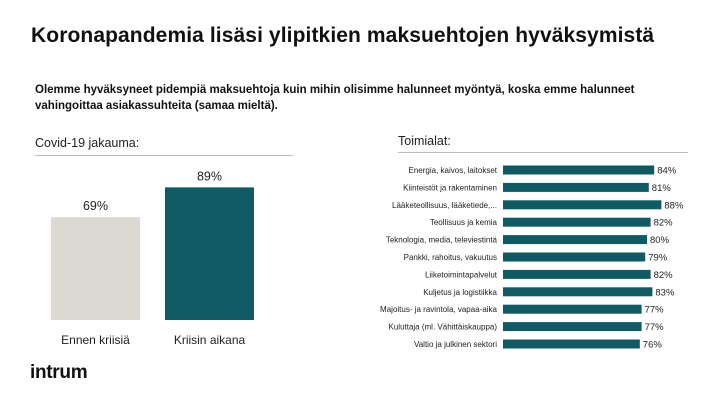 The image size is (720, 405). Describe the element at coordinates (450, 257) in the screenshot. I see `industry-category-label-5: Pankki, rahoitus, vakuutus` at that location.